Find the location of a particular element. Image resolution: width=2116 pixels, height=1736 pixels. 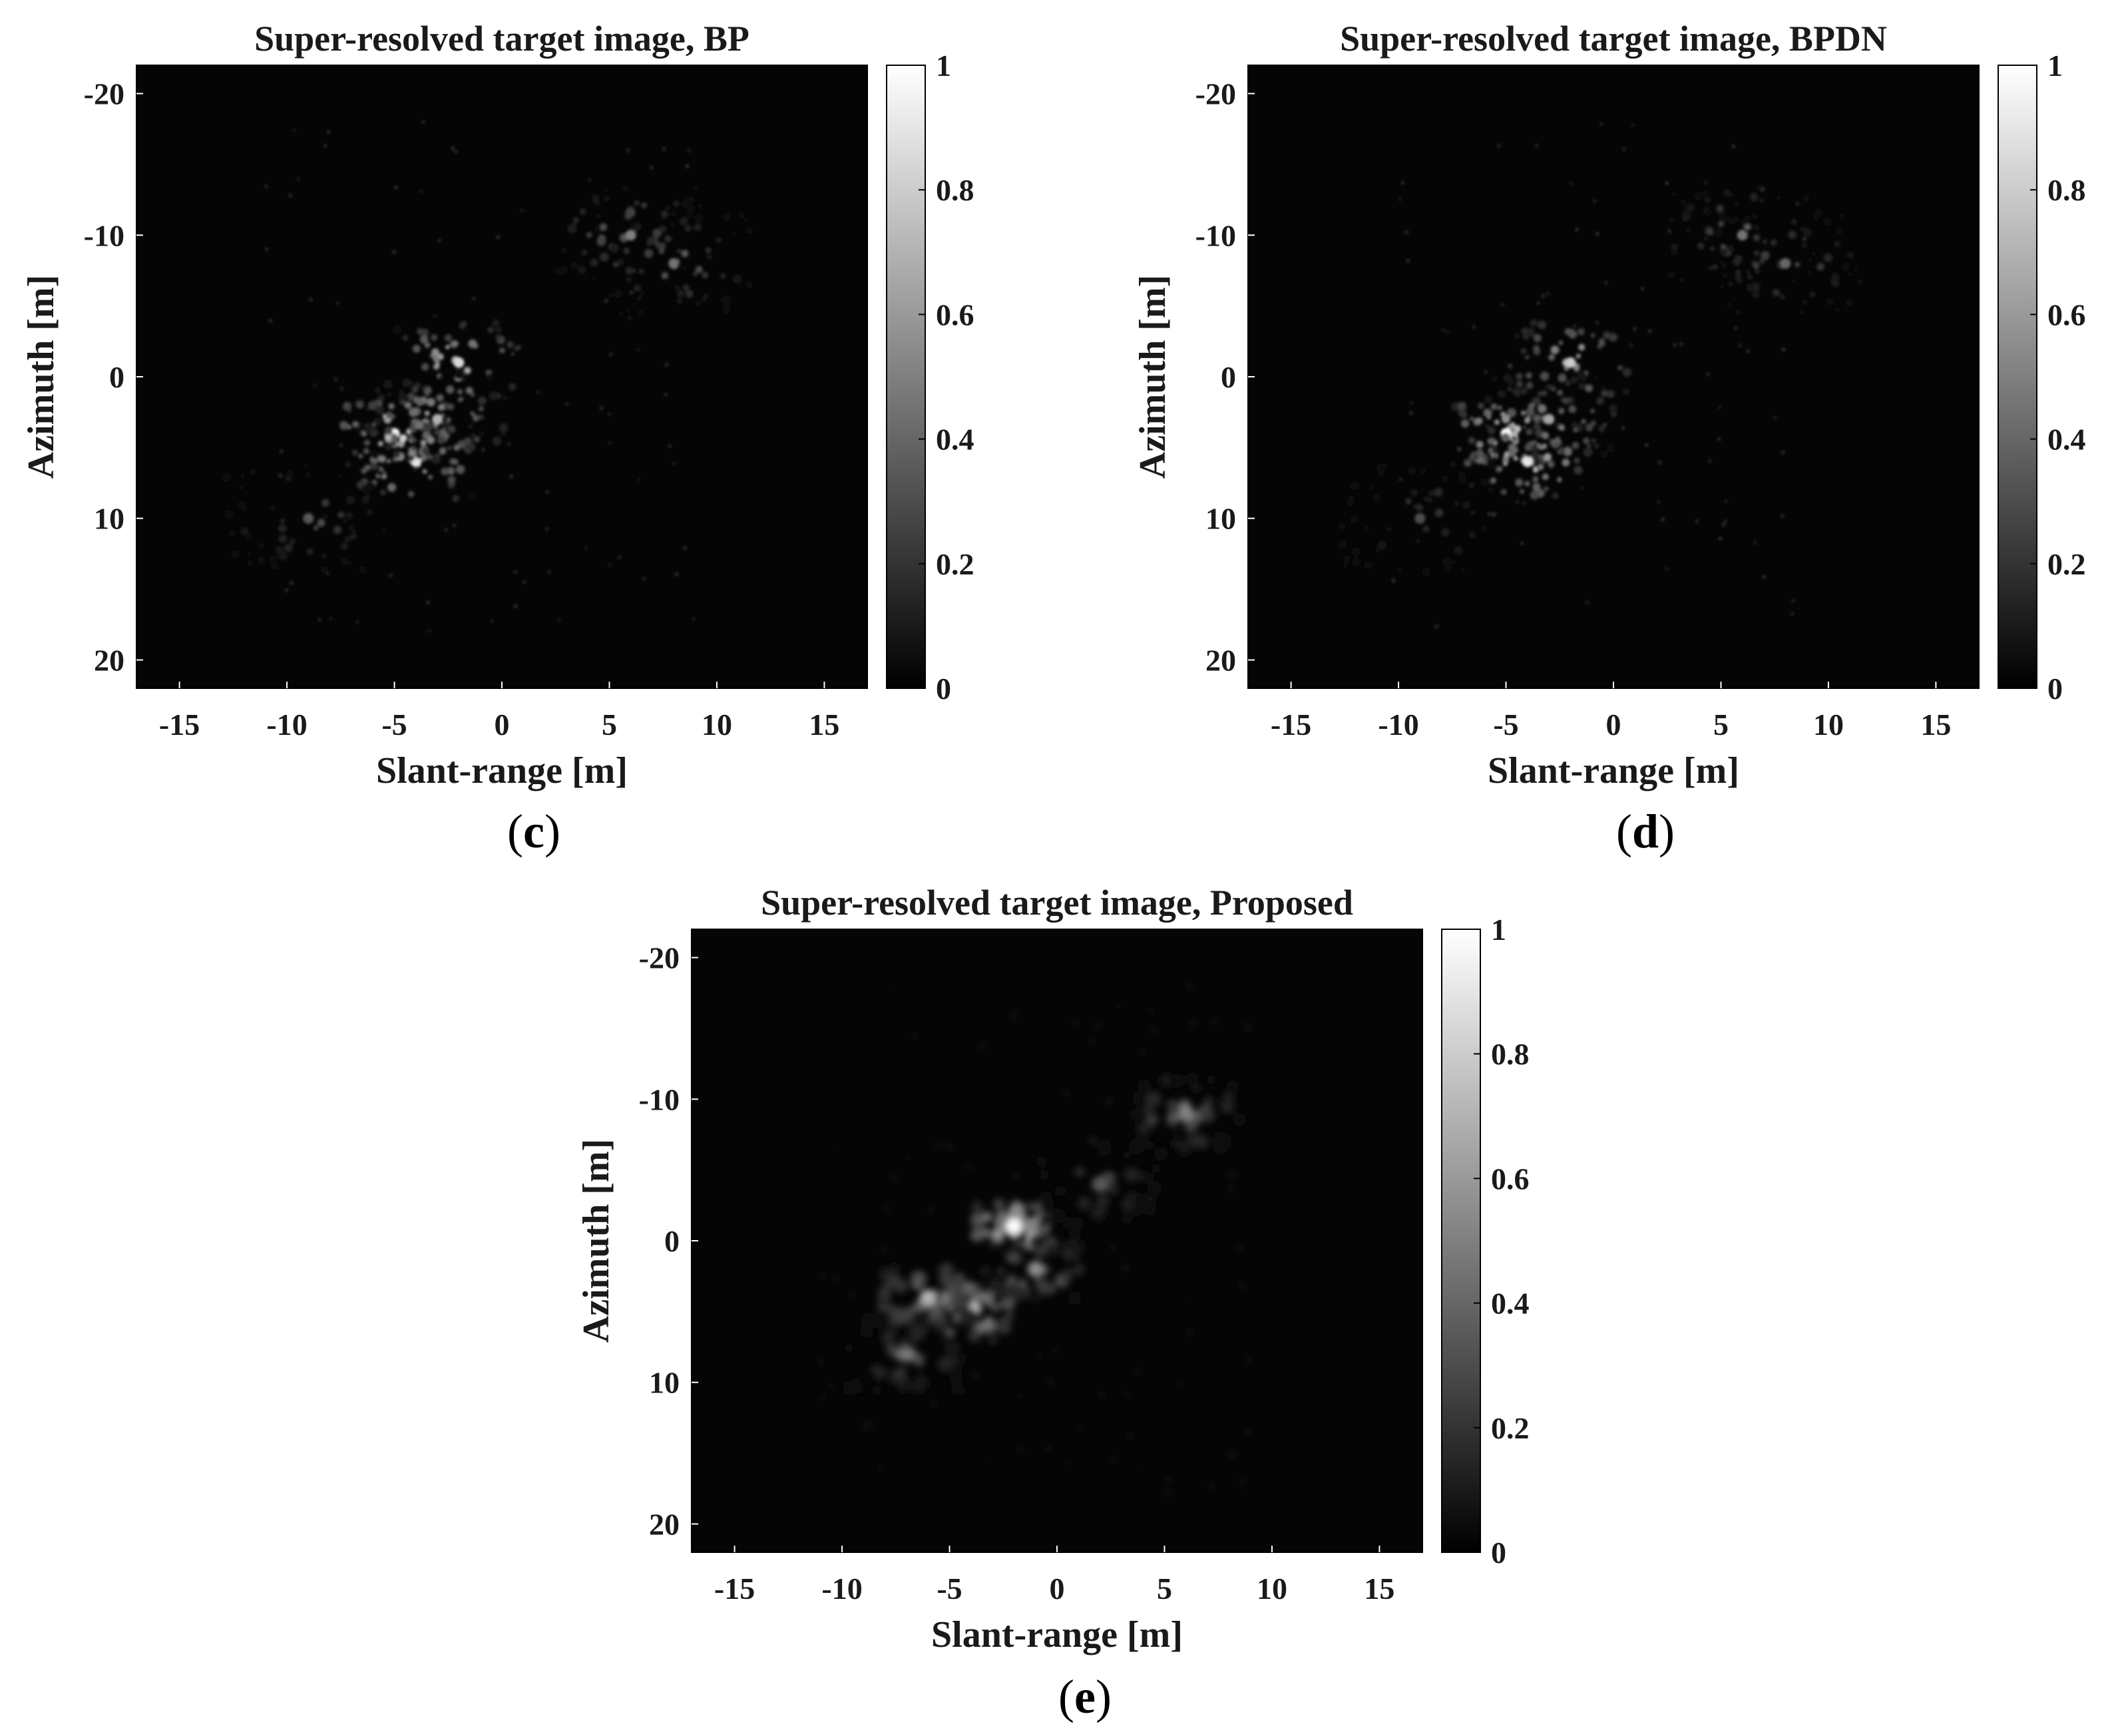

y-tick-label: -10 is located at coordinates (104, 235).